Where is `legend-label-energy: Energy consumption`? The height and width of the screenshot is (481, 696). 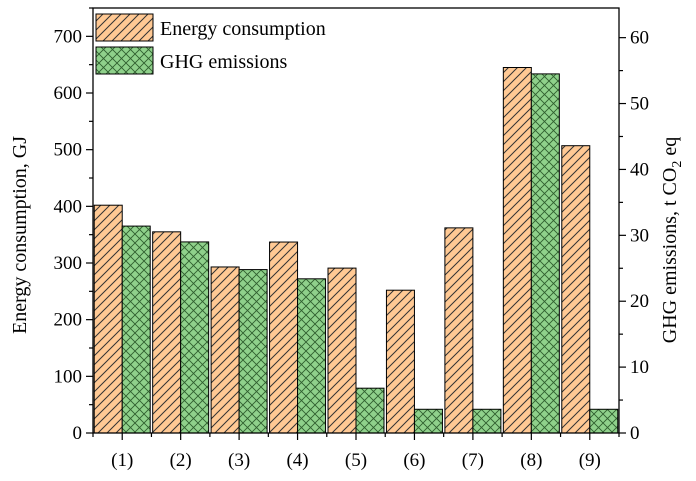
legend-label-energy: Energy consumption is located at coordinates (243, 29).